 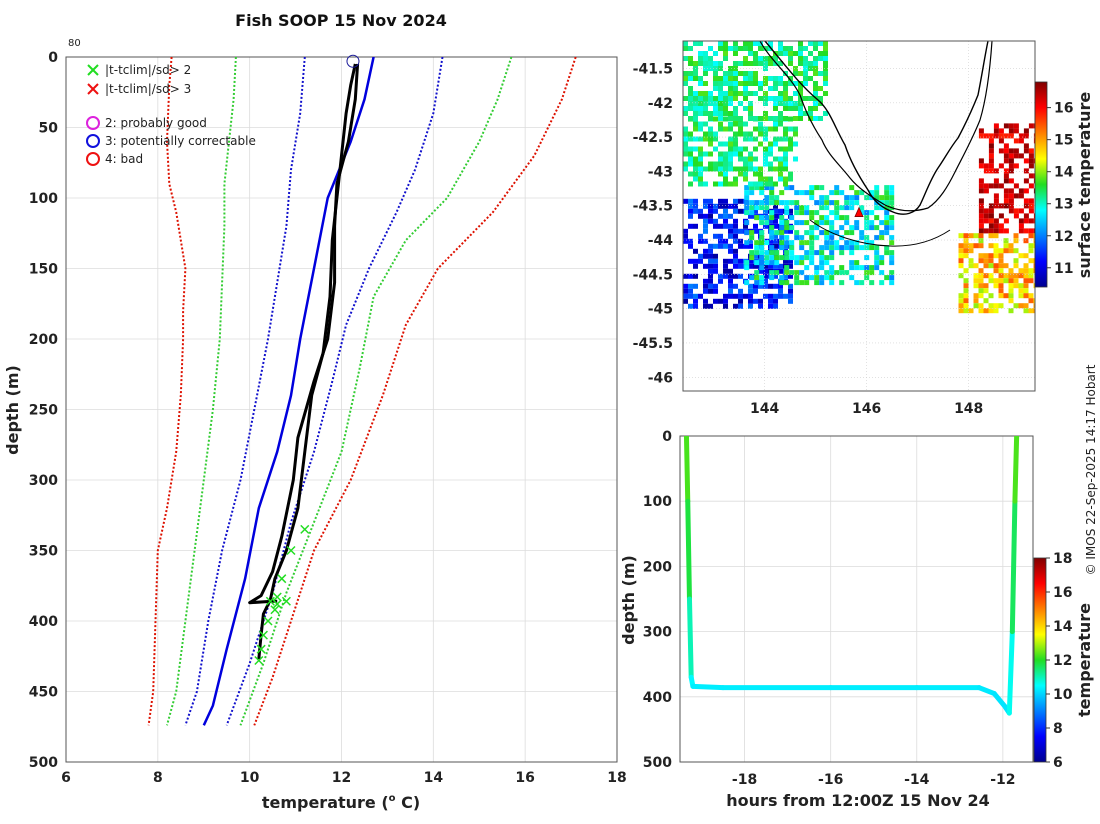 I want to click on profile-flag-x-marker, so click(x=263, y=635).